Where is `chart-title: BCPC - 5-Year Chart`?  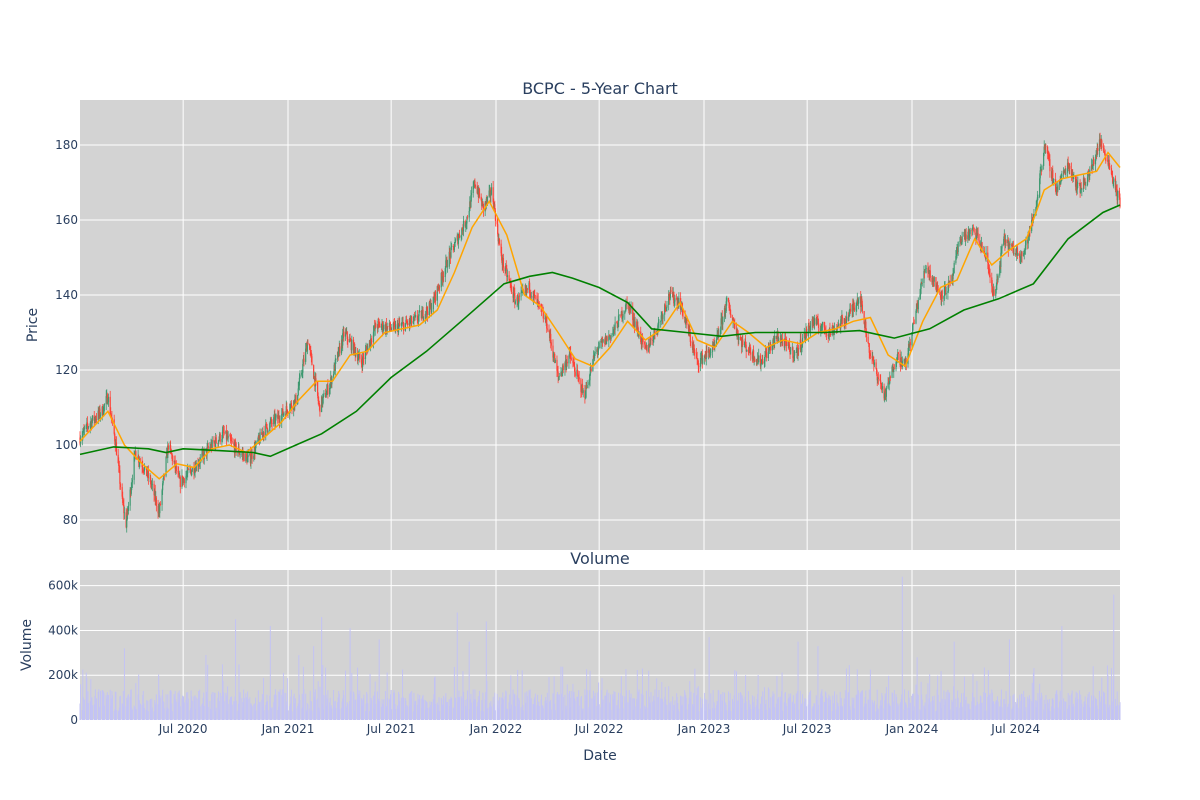 chart-title: BCPC - 5-Year Chart is located at coordinates (600, 88).